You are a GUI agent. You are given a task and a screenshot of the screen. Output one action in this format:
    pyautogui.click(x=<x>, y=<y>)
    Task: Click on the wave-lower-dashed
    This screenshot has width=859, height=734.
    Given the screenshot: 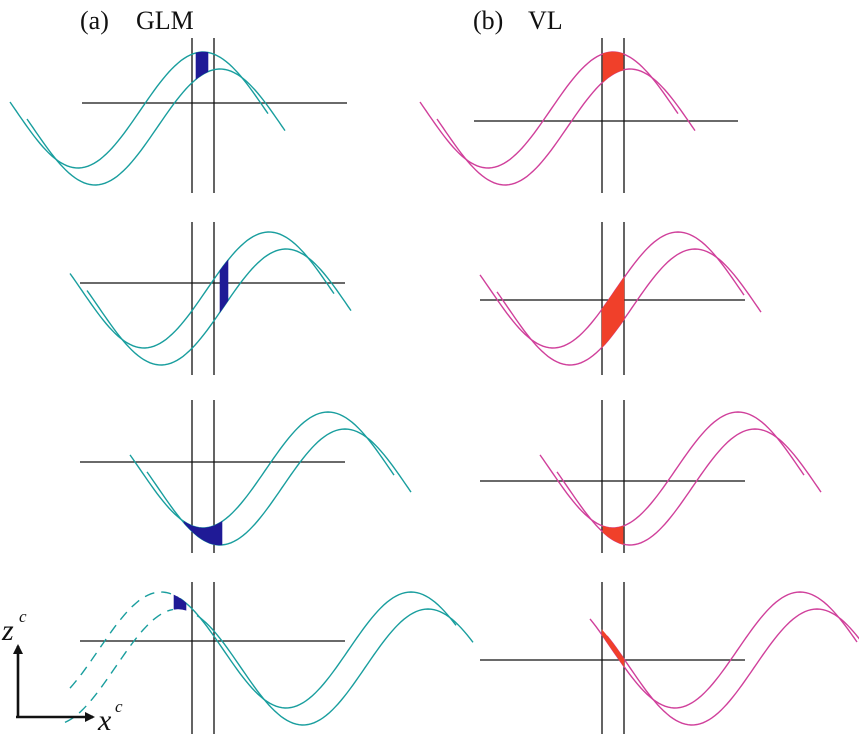 What is the action you would take?
    pyautogui.click(x=119, y=666)
    